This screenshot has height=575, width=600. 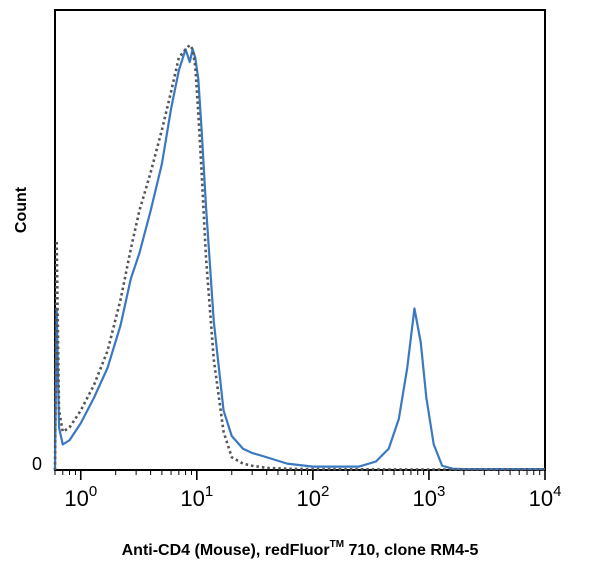 I want to click on x-axis-label-rest: 710, clone RM4-5, so click(x=411, y=550).